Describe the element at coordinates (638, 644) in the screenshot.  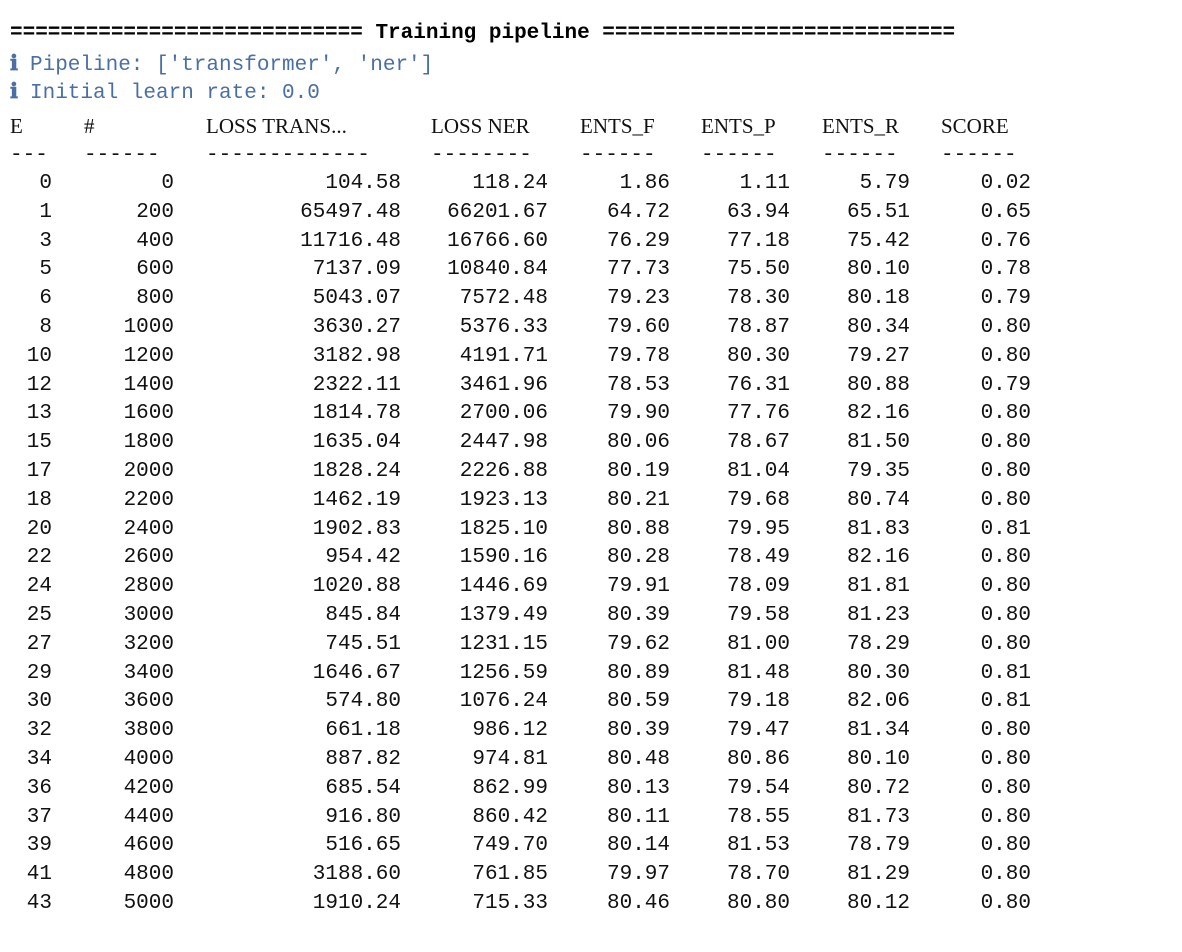
I see `cell-ents-f: 79.62` at that location.